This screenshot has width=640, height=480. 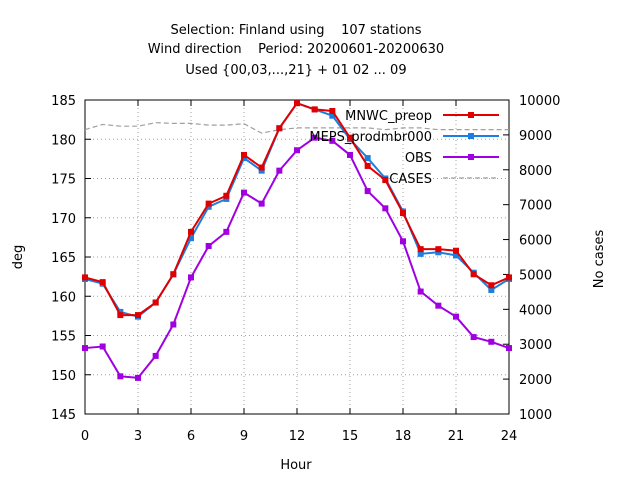 I want to click on title-line-1: Selection: Finland using 107 stations, so click(x=295, y=30).